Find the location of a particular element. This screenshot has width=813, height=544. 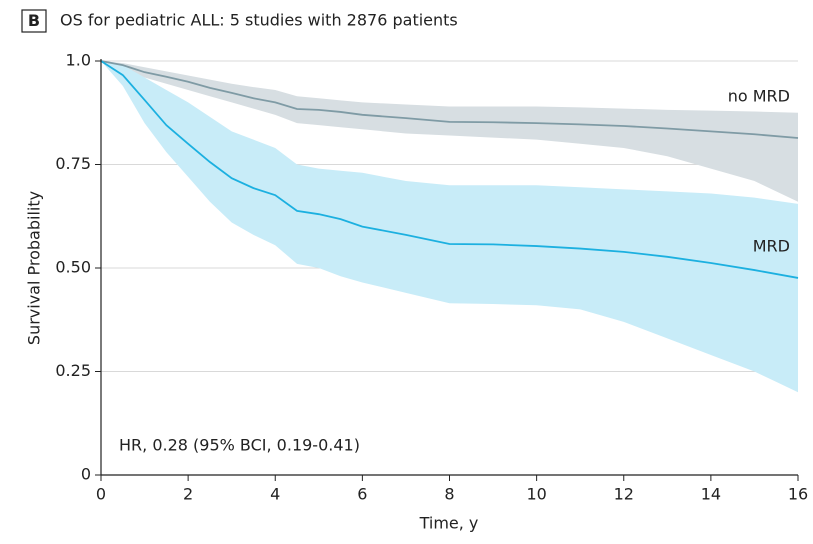

x-tick-label: 8 is located at coordinates (449, 494).